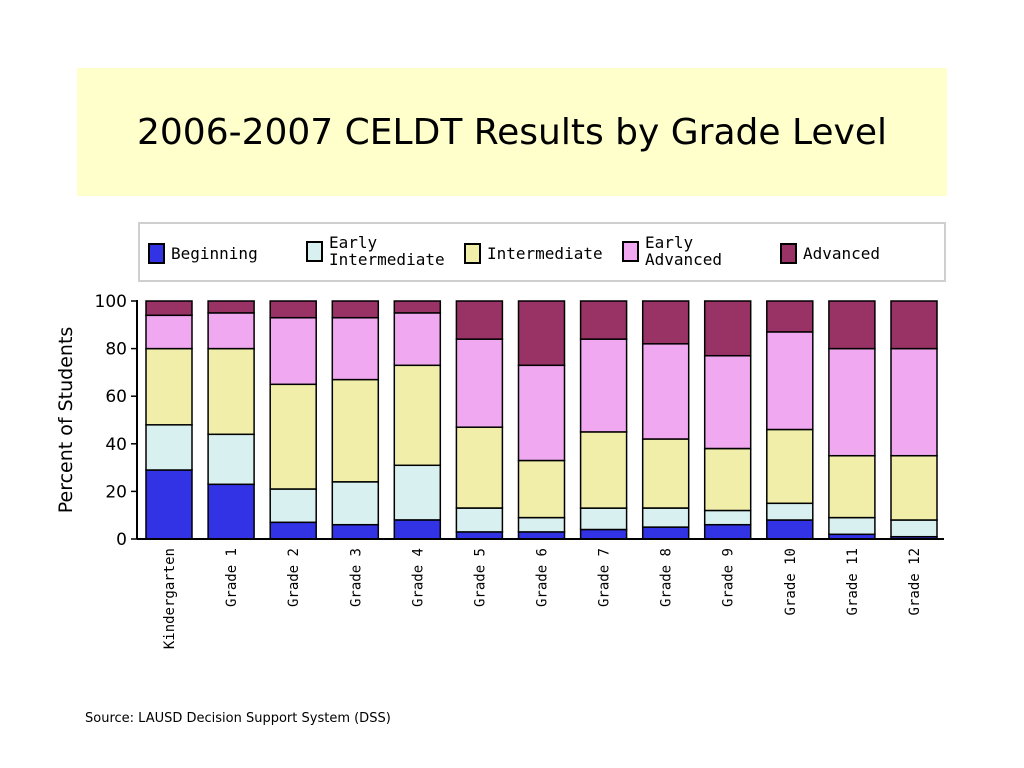 This screenshot has width=1024, height=768. I want to click on legend-label: Intermediate, so click(545, 253).